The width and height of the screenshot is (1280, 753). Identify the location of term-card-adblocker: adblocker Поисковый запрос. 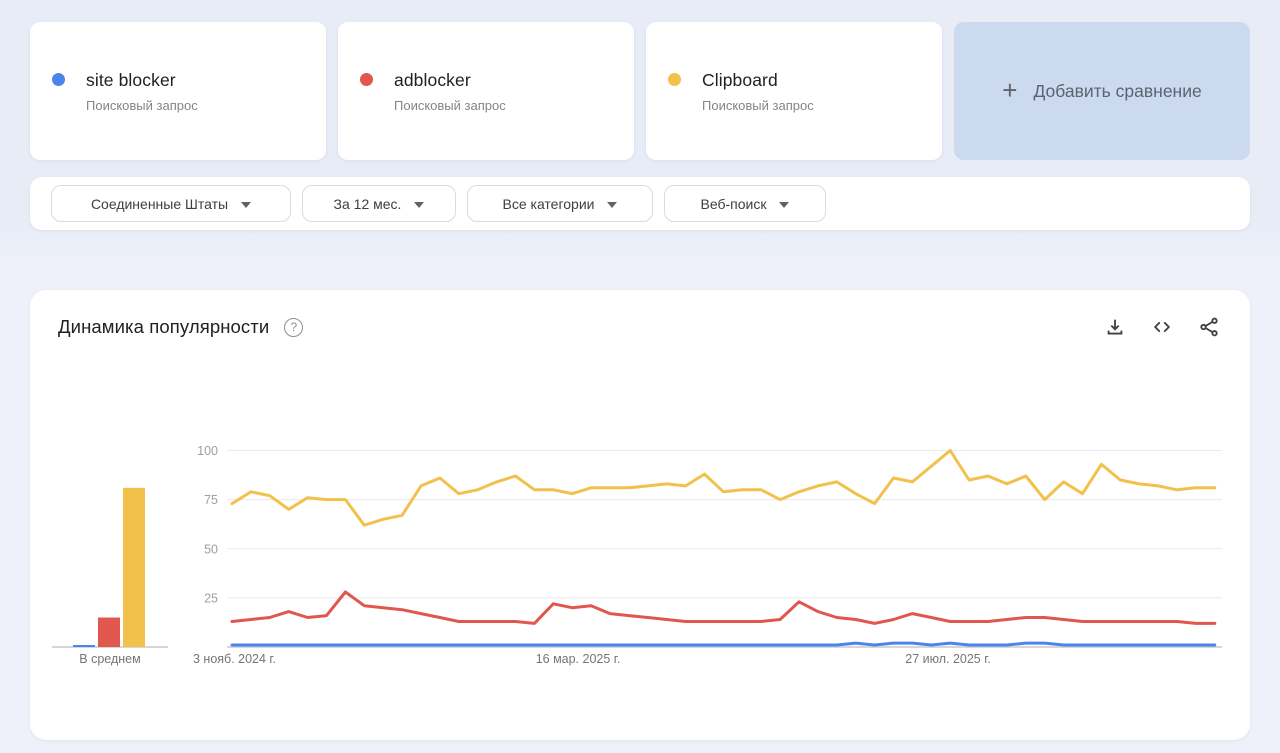
(486, 91).